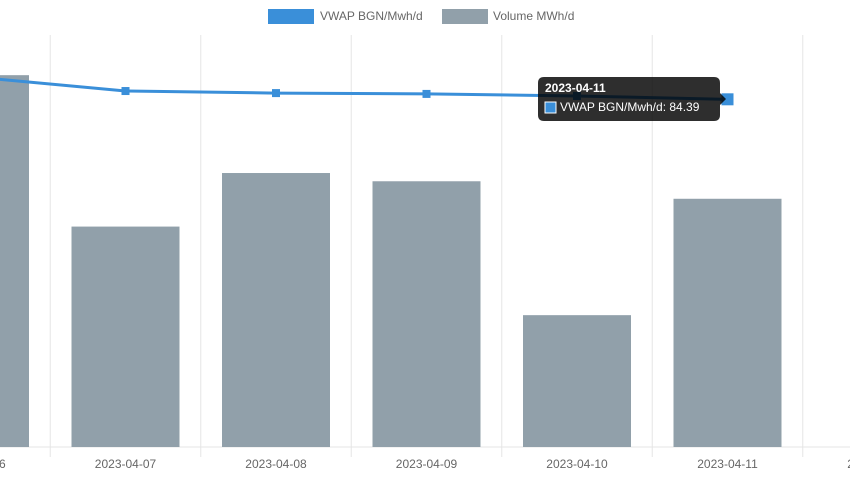  I want to click on tooltip-title: 2023-04-11, so click(575, 88).